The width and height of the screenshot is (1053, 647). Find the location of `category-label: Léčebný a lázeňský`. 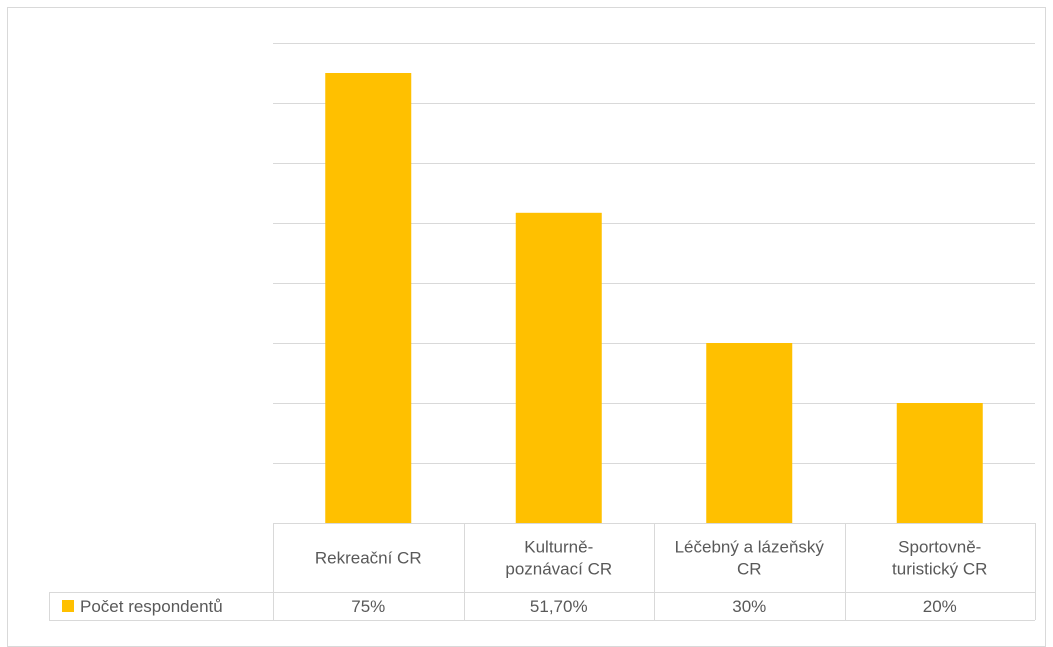

category-label: Léčebný a lázeňský is located at coordinates (750, 547).